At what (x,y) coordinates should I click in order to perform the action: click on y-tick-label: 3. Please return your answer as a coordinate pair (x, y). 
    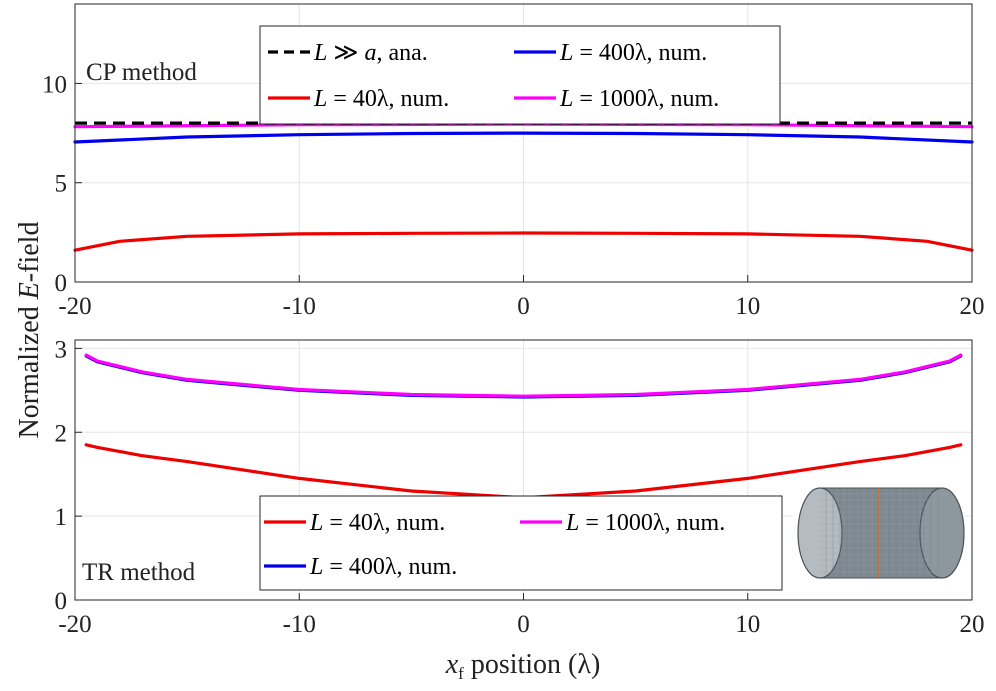
    Looking at the image, I should click on (61, 349).